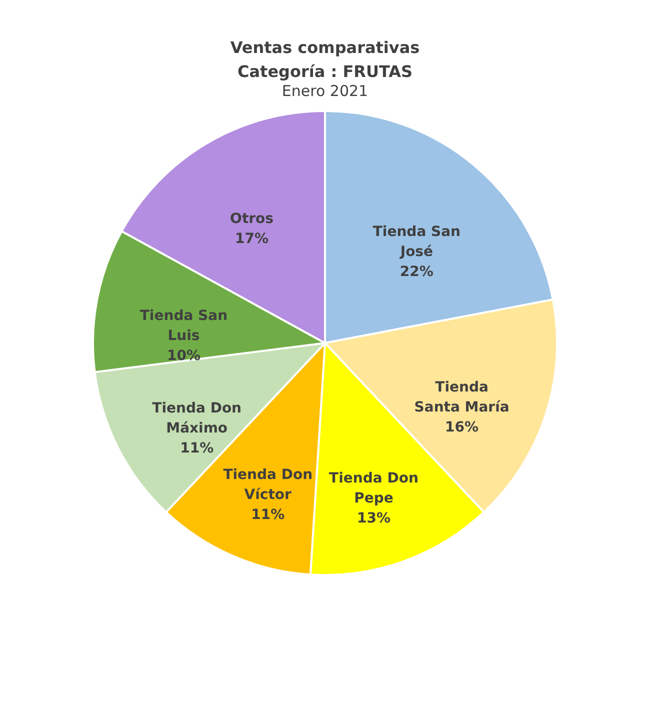  Describe the element at coordinates (197, 418) in the screenshot. I see `slice-label: Tienda Don Máximo` at that location.